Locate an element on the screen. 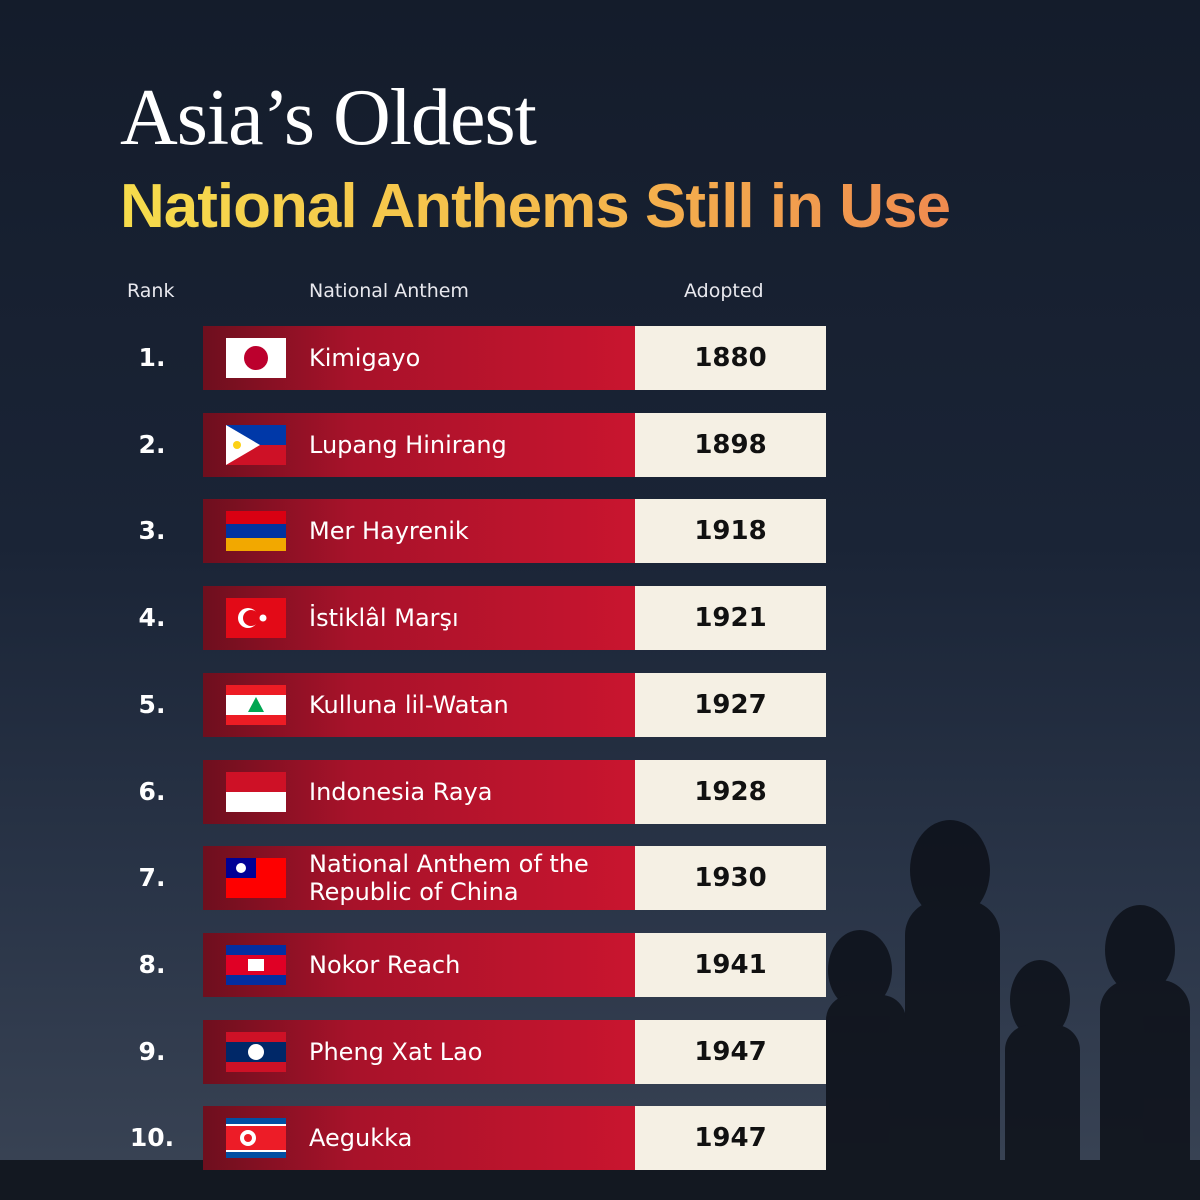  column-header: Rank is located at coordinates (151, 291).